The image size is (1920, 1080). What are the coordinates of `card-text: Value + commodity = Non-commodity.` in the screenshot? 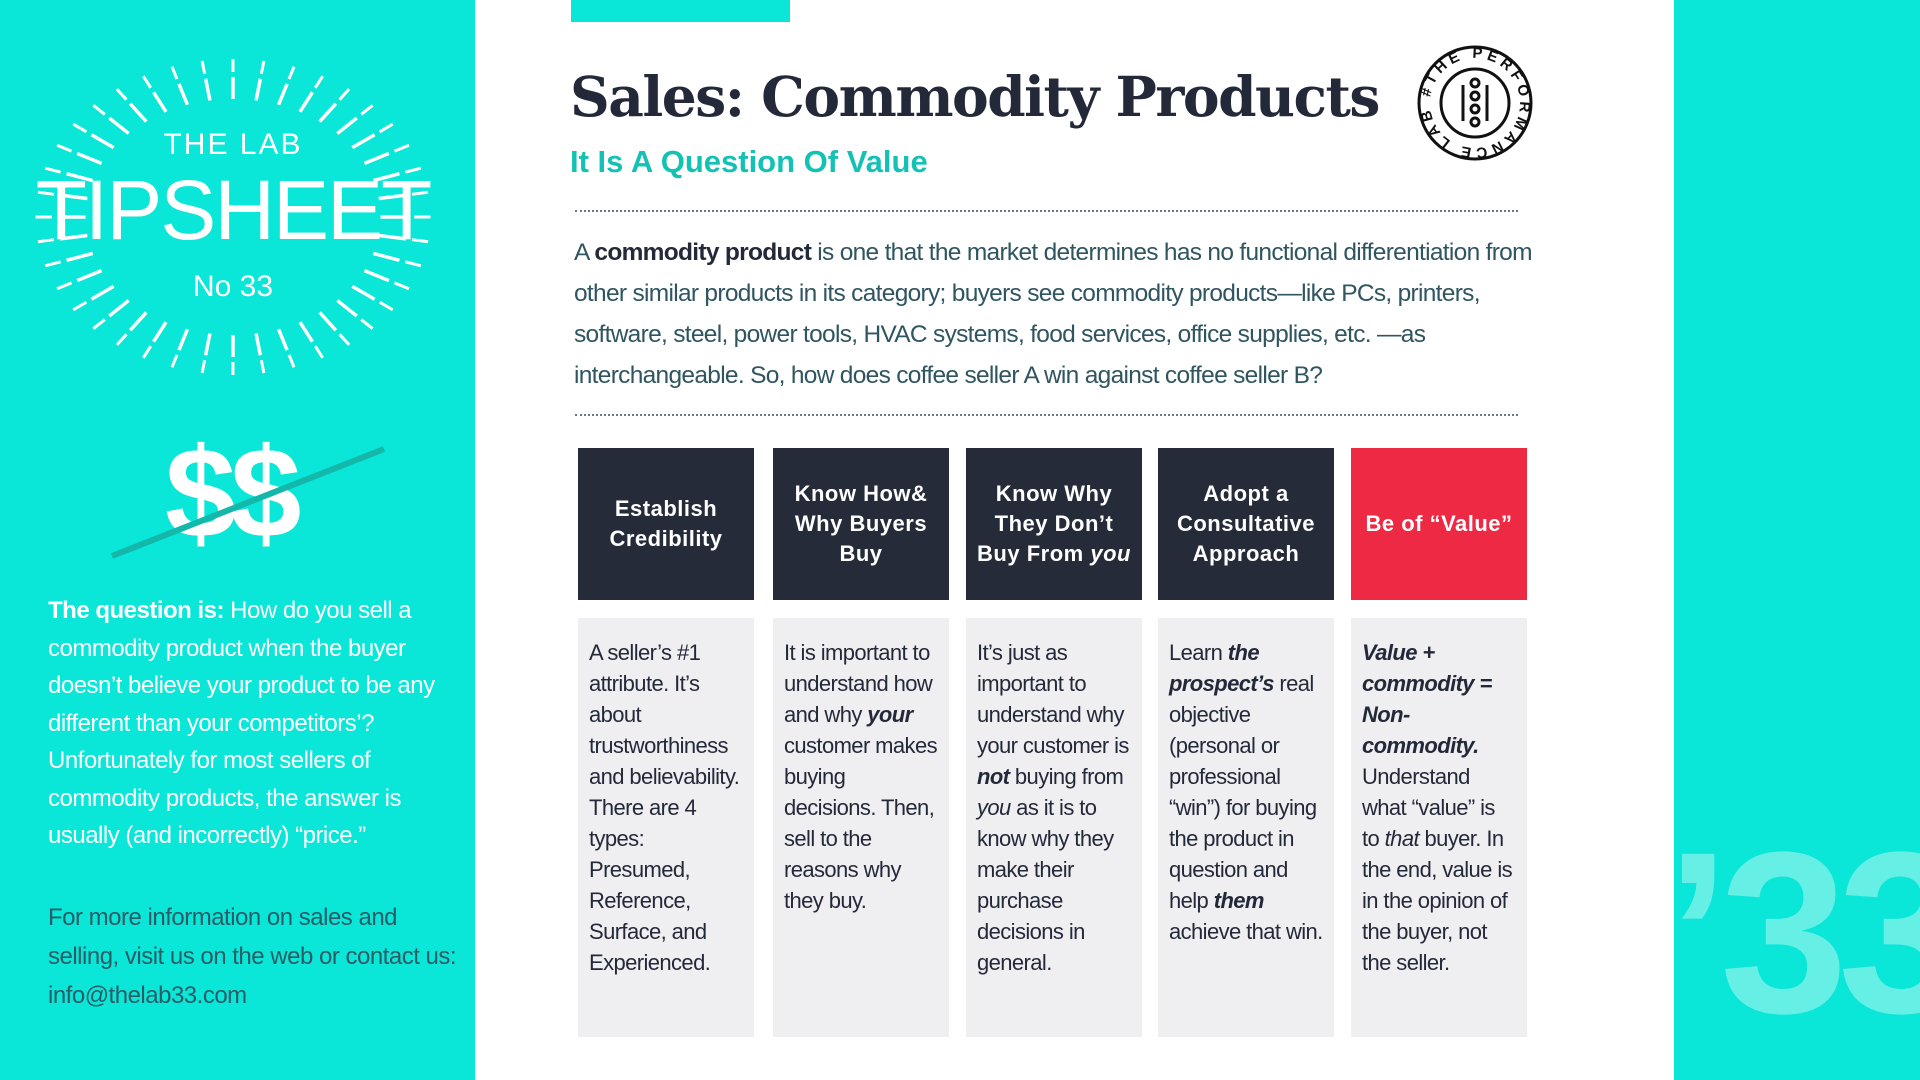 It's located at (1427, 699).